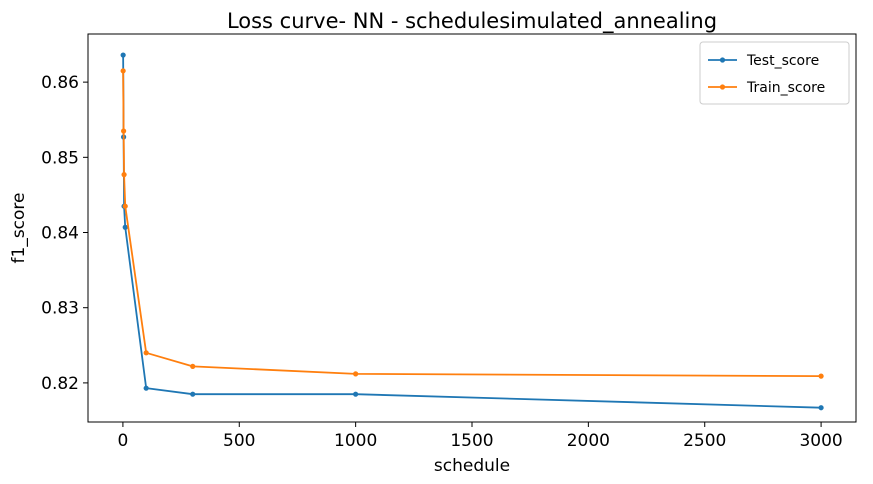  What do you see at coordinates (820, 441) in the screenshot?
I see `x-tick-label: 3000` at bounding box center [820, 441].